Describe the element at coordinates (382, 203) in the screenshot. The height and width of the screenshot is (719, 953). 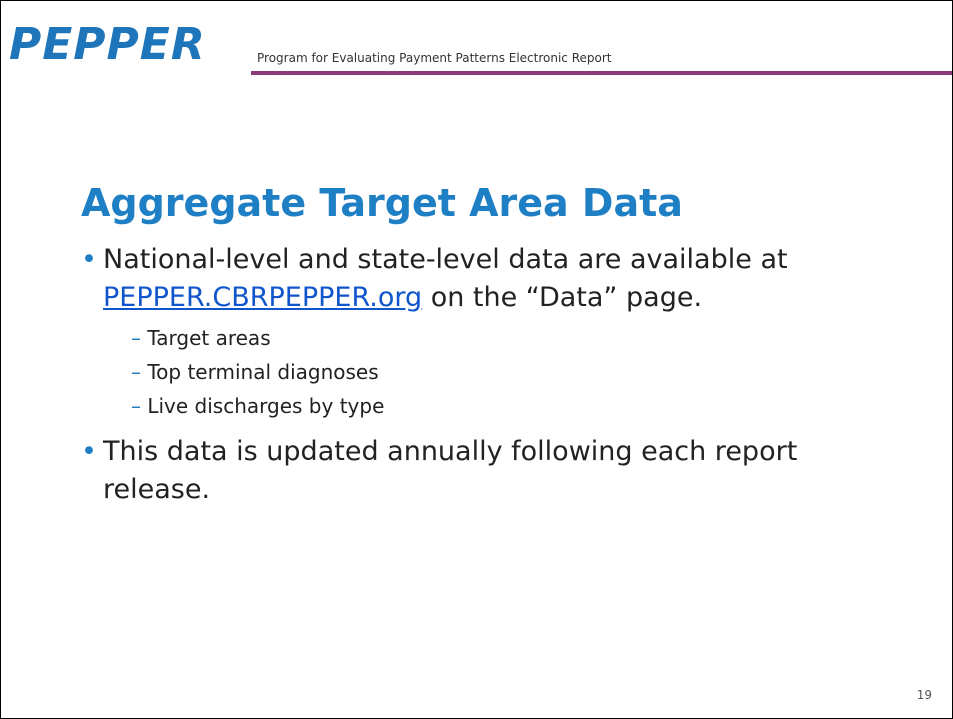
I see `title: Aggregate Target Area Data` at that location.